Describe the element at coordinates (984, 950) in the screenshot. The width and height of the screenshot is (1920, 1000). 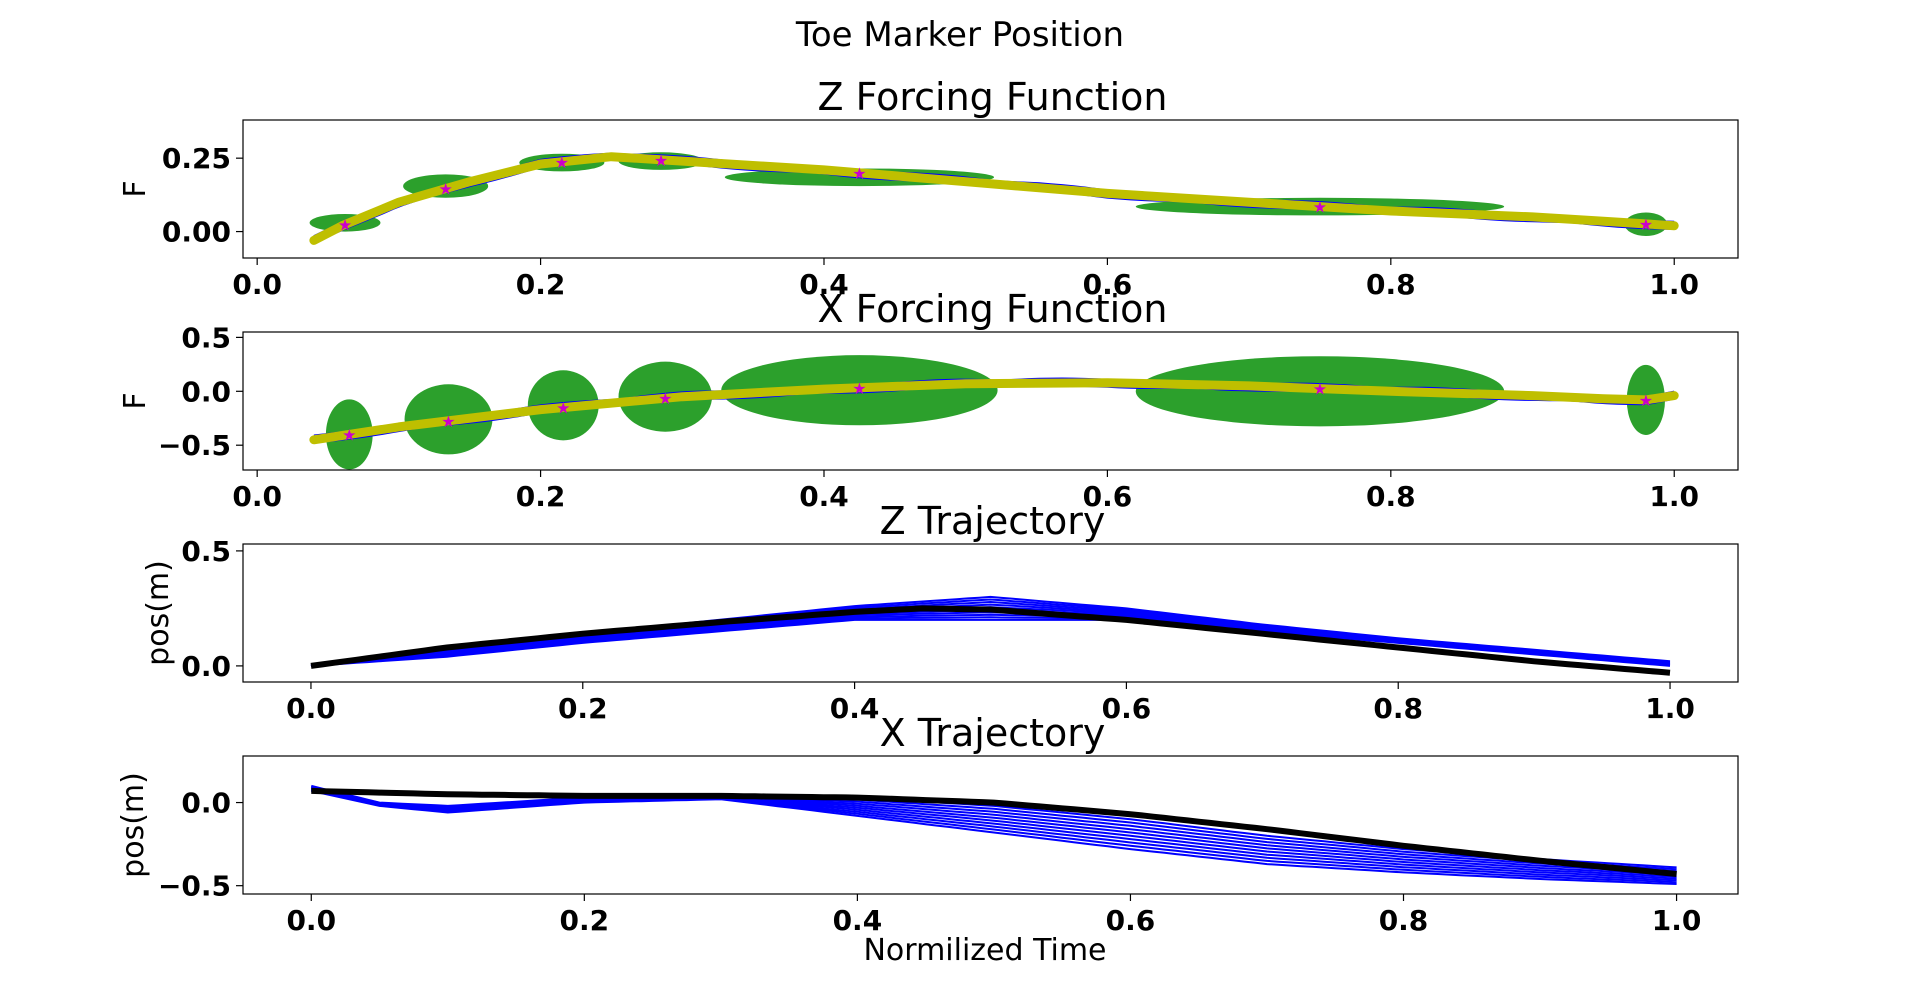
I see `x-axis-label: Normilized Time` at that location.